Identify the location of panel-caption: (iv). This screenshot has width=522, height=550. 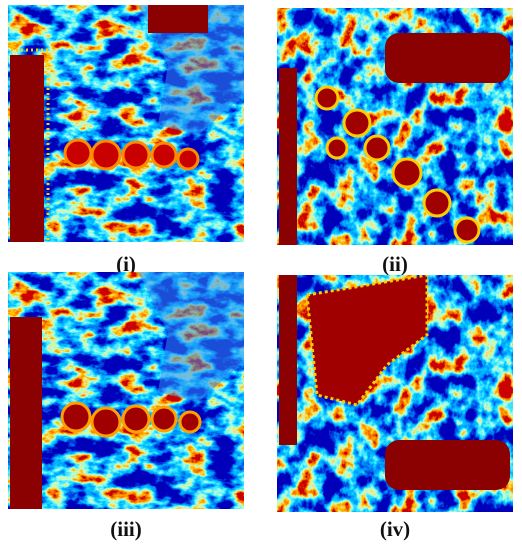
(395, 529).